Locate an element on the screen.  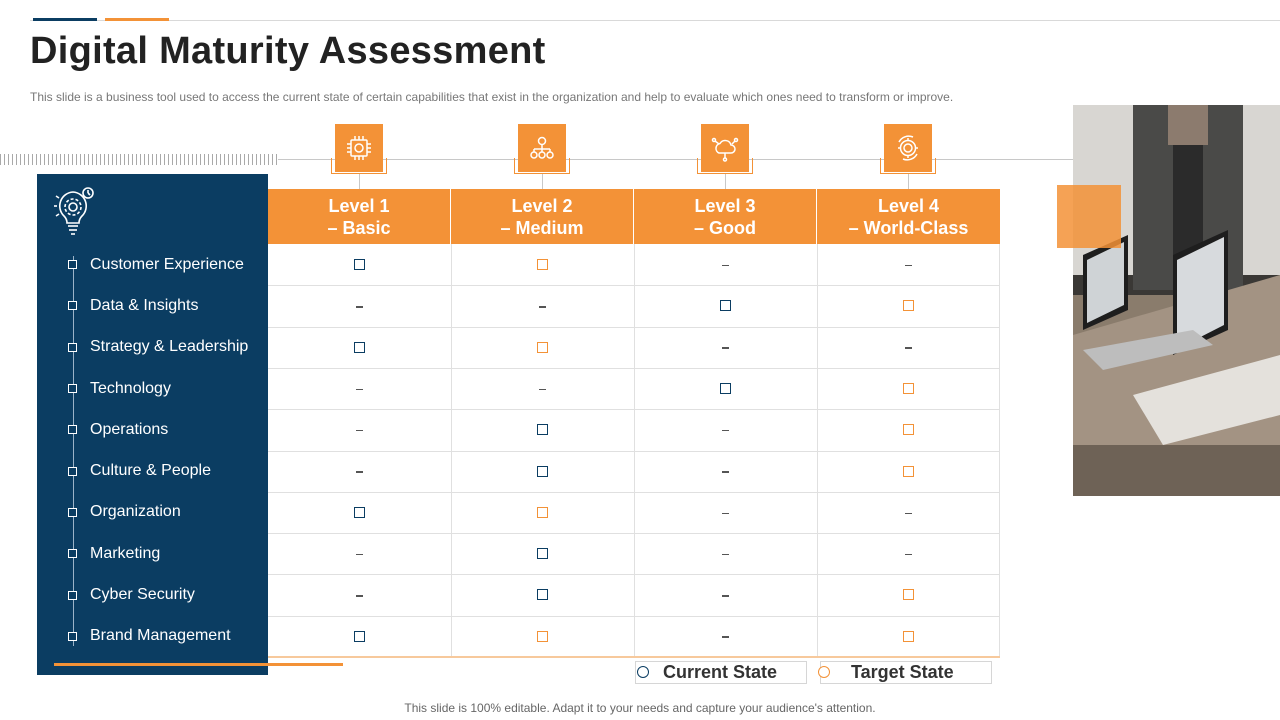
capability-item: Cyber Security is located at coordinates (131, 595).